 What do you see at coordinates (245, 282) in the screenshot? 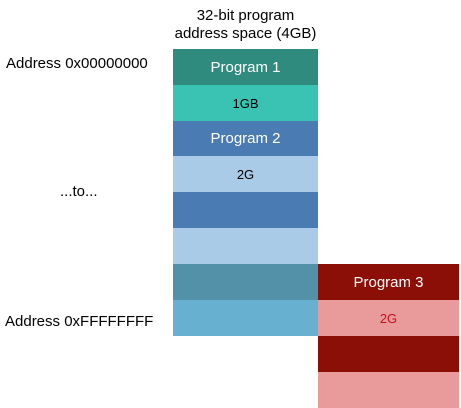
I see `overlap-segment-dark` at bounding box center [245, 282].